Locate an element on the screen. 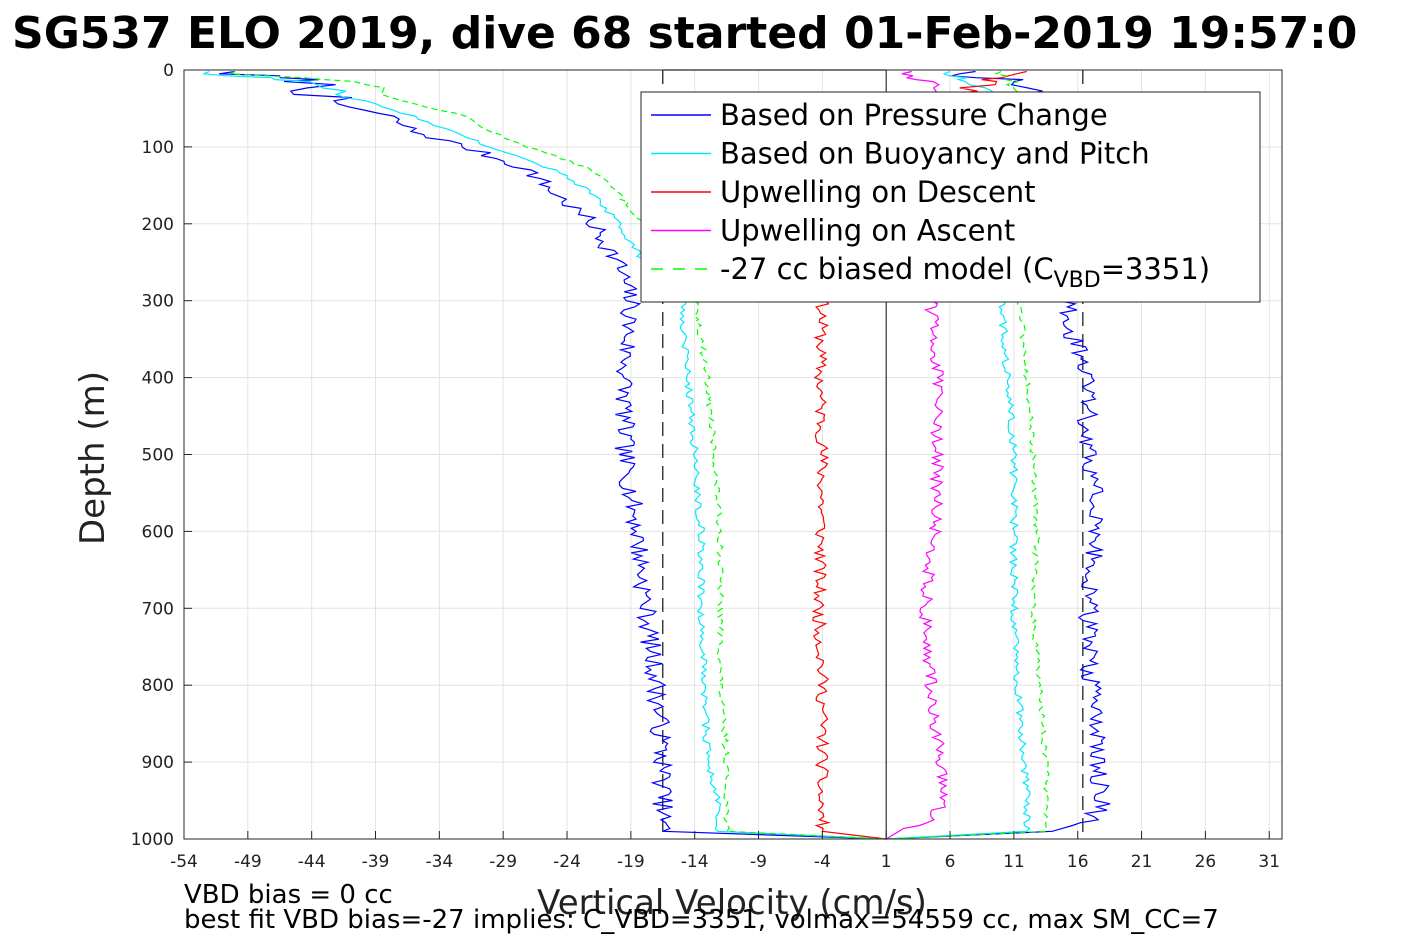 This screenshot has width=1417, height=945. legend-label: Based on Buoyancy and Pitch is located at coordinates (935, 154).